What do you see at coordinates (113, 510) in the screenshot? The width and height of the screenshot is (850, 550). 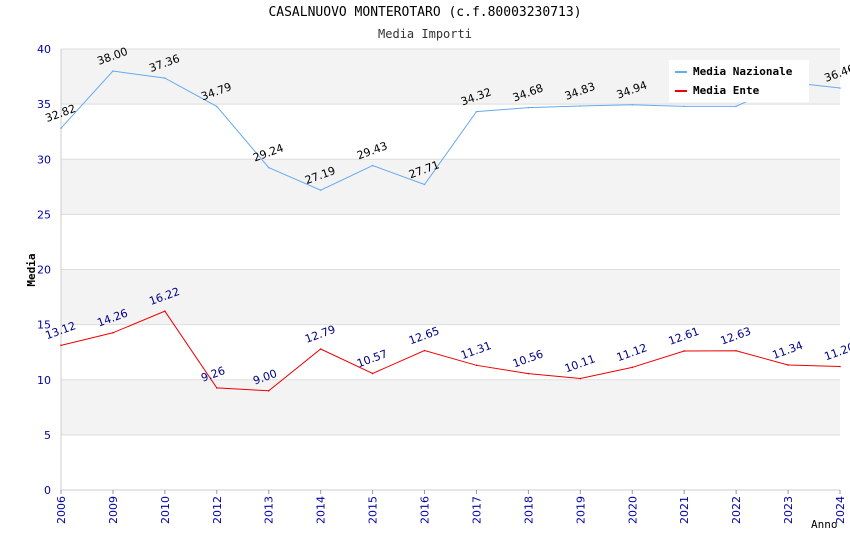 I see `x-tick-label: 2009` at bounding box center [113, 510].